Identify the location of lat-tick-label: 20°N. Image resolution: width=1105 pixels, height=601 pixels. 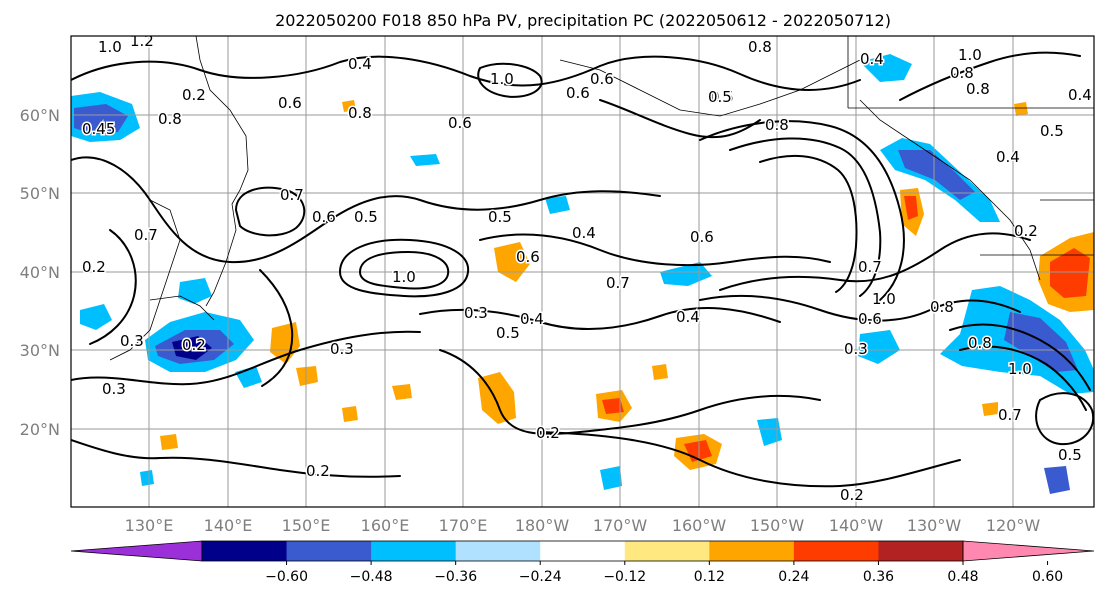
(40, 429).